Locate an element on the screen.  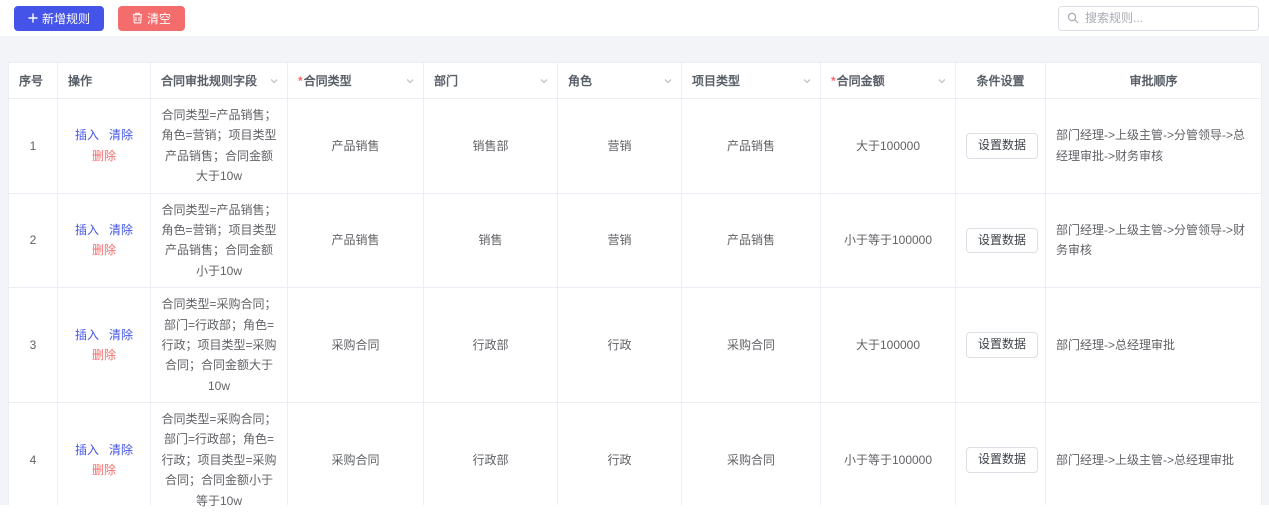
table-header-row: 序号 操作 合同审批规则字段 *合同类型 部门 角色 项目类型 *合同金额 条件设置 审批顺序 is located at coordinates (635, 80).